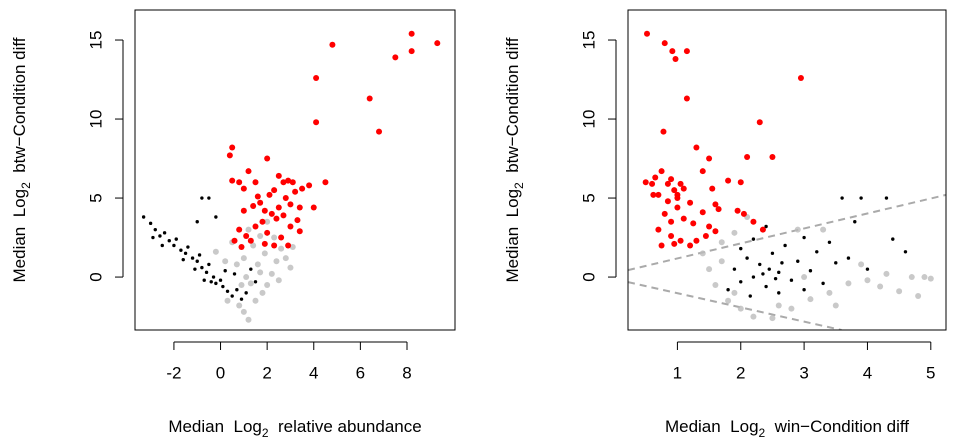 The height and width of the screenshot is (442, 961). I want to click on y-tick-label: 10, so click(95, 119).